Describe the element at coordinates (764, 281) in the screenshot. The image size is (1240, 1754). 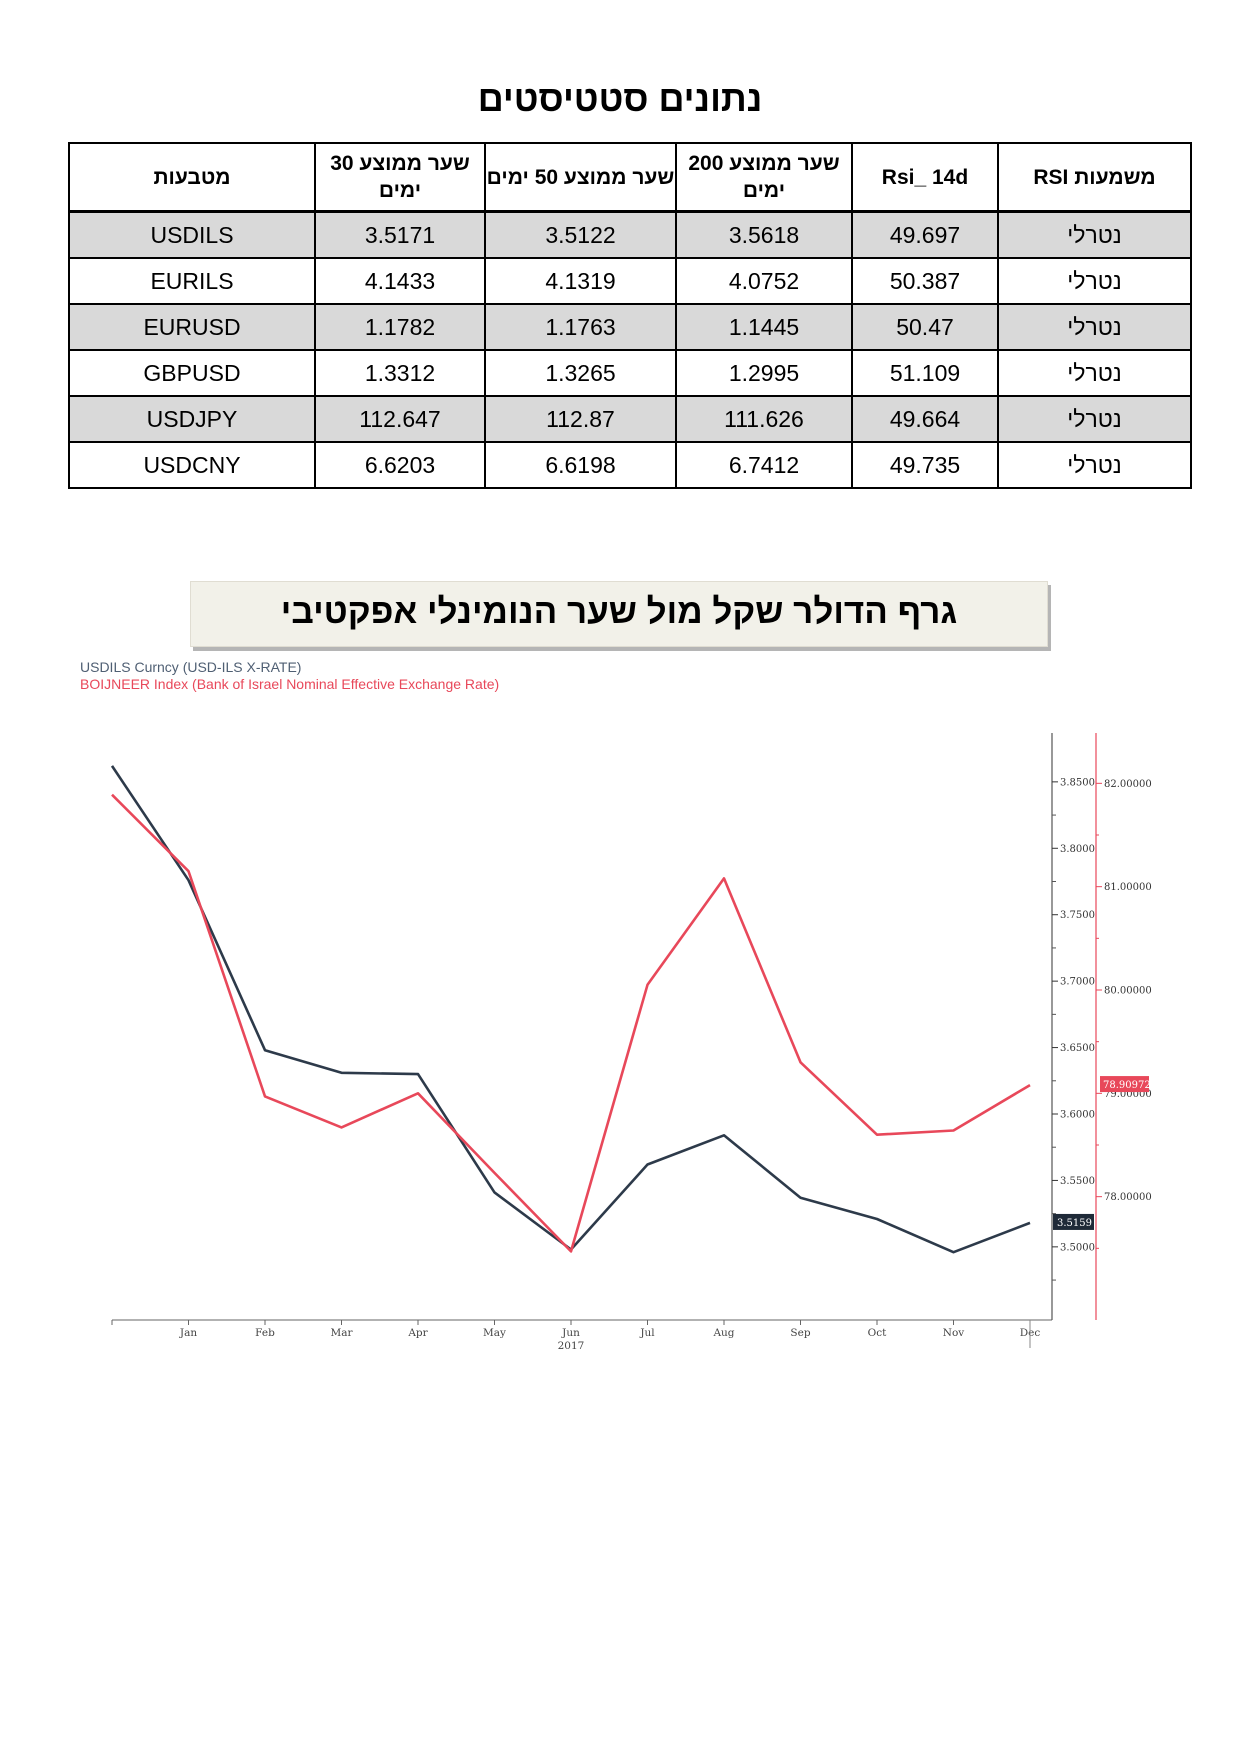
I see `cell-ma200: 4.0752` at that location.